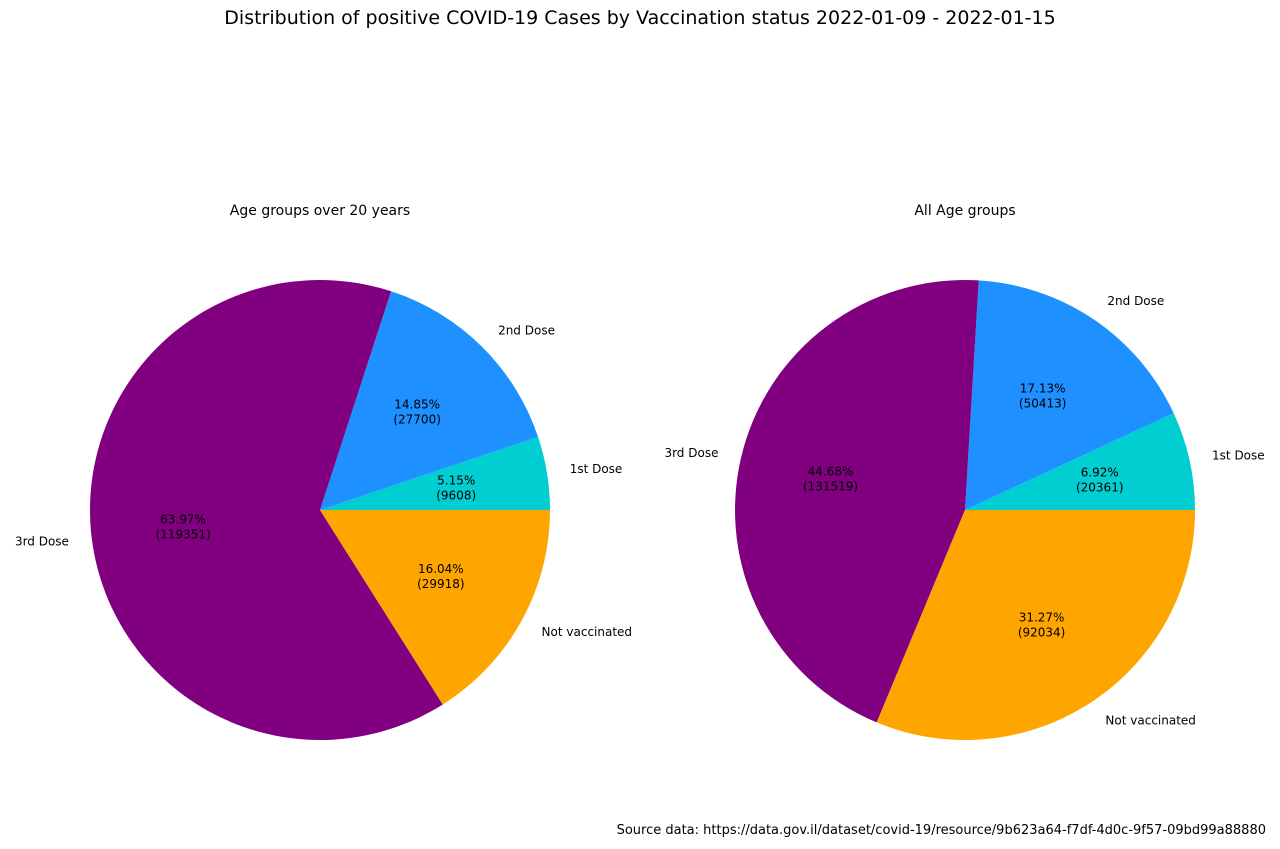 This screenshot has width=1280, height=849. What do you see at coordinates (320, 211) in the screenshot?
I see `left-pie-title: Age groups over 20 years` at bounding box center [320, 211].